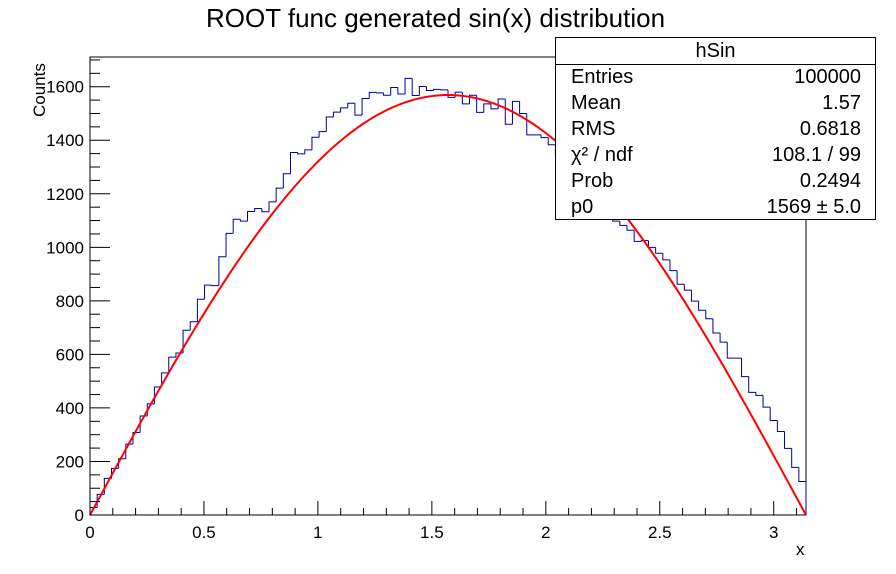 This screenshot has height=574, width=896. I want to click on stats-row-rms: RMS 0.6818, so click(716, 129).